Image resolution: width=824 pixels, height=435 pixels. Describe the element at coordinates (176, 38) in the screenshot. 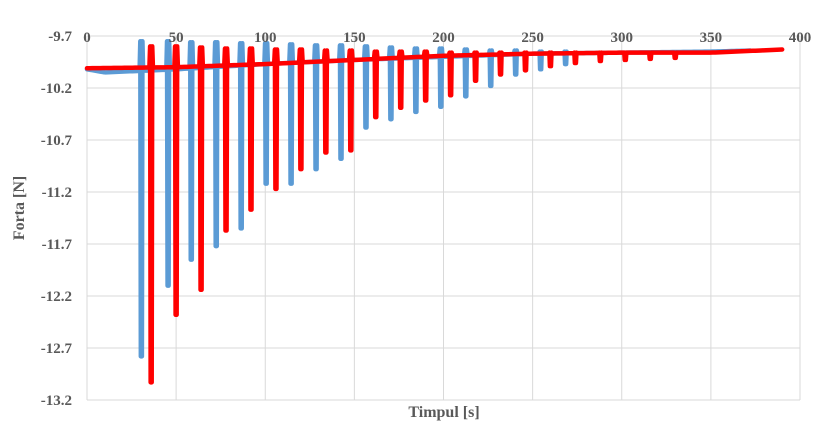

I see `x-tick-label: 50` at that location.